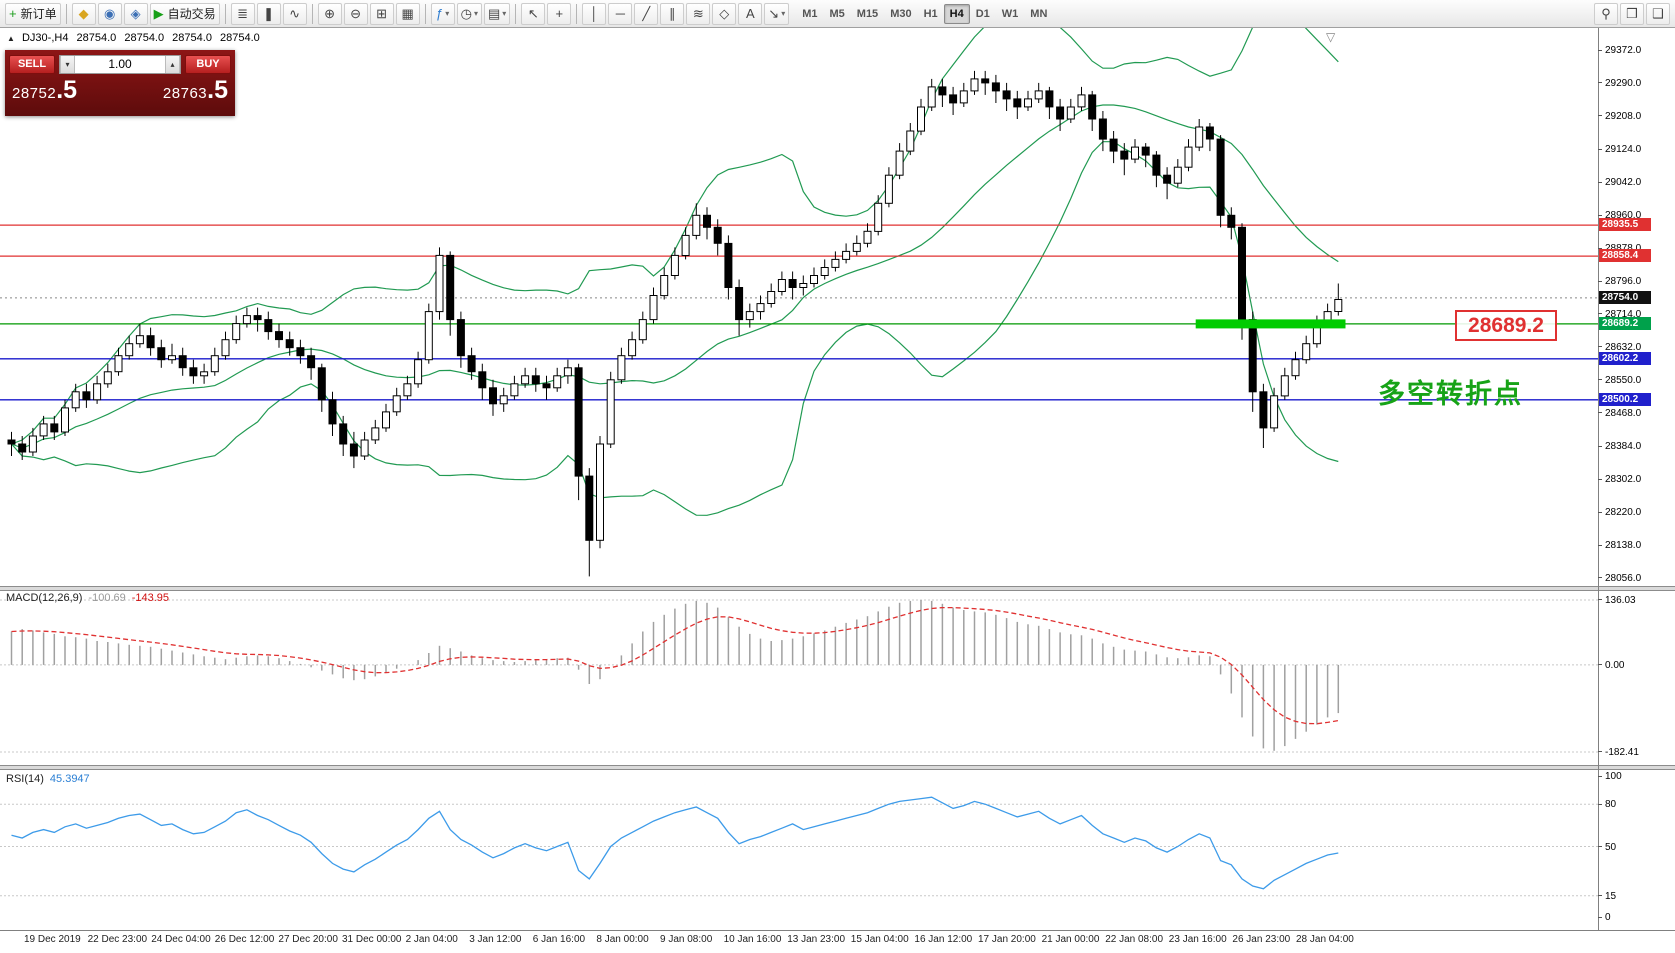  I want to click on macd-label: MACD(12,26,9) -100.69 -143.95, so click(88, 598).